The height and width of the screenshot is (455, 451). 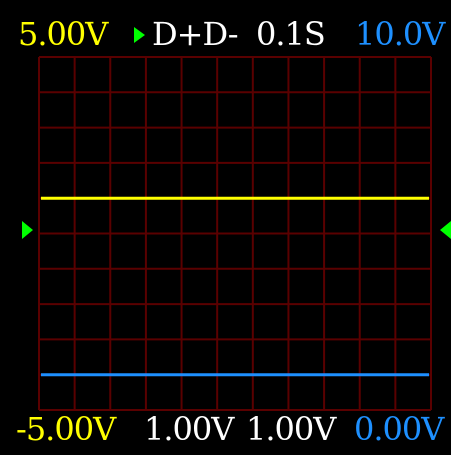 I want to click on left-trigger-marker-icon, so click(x=27, y=230).